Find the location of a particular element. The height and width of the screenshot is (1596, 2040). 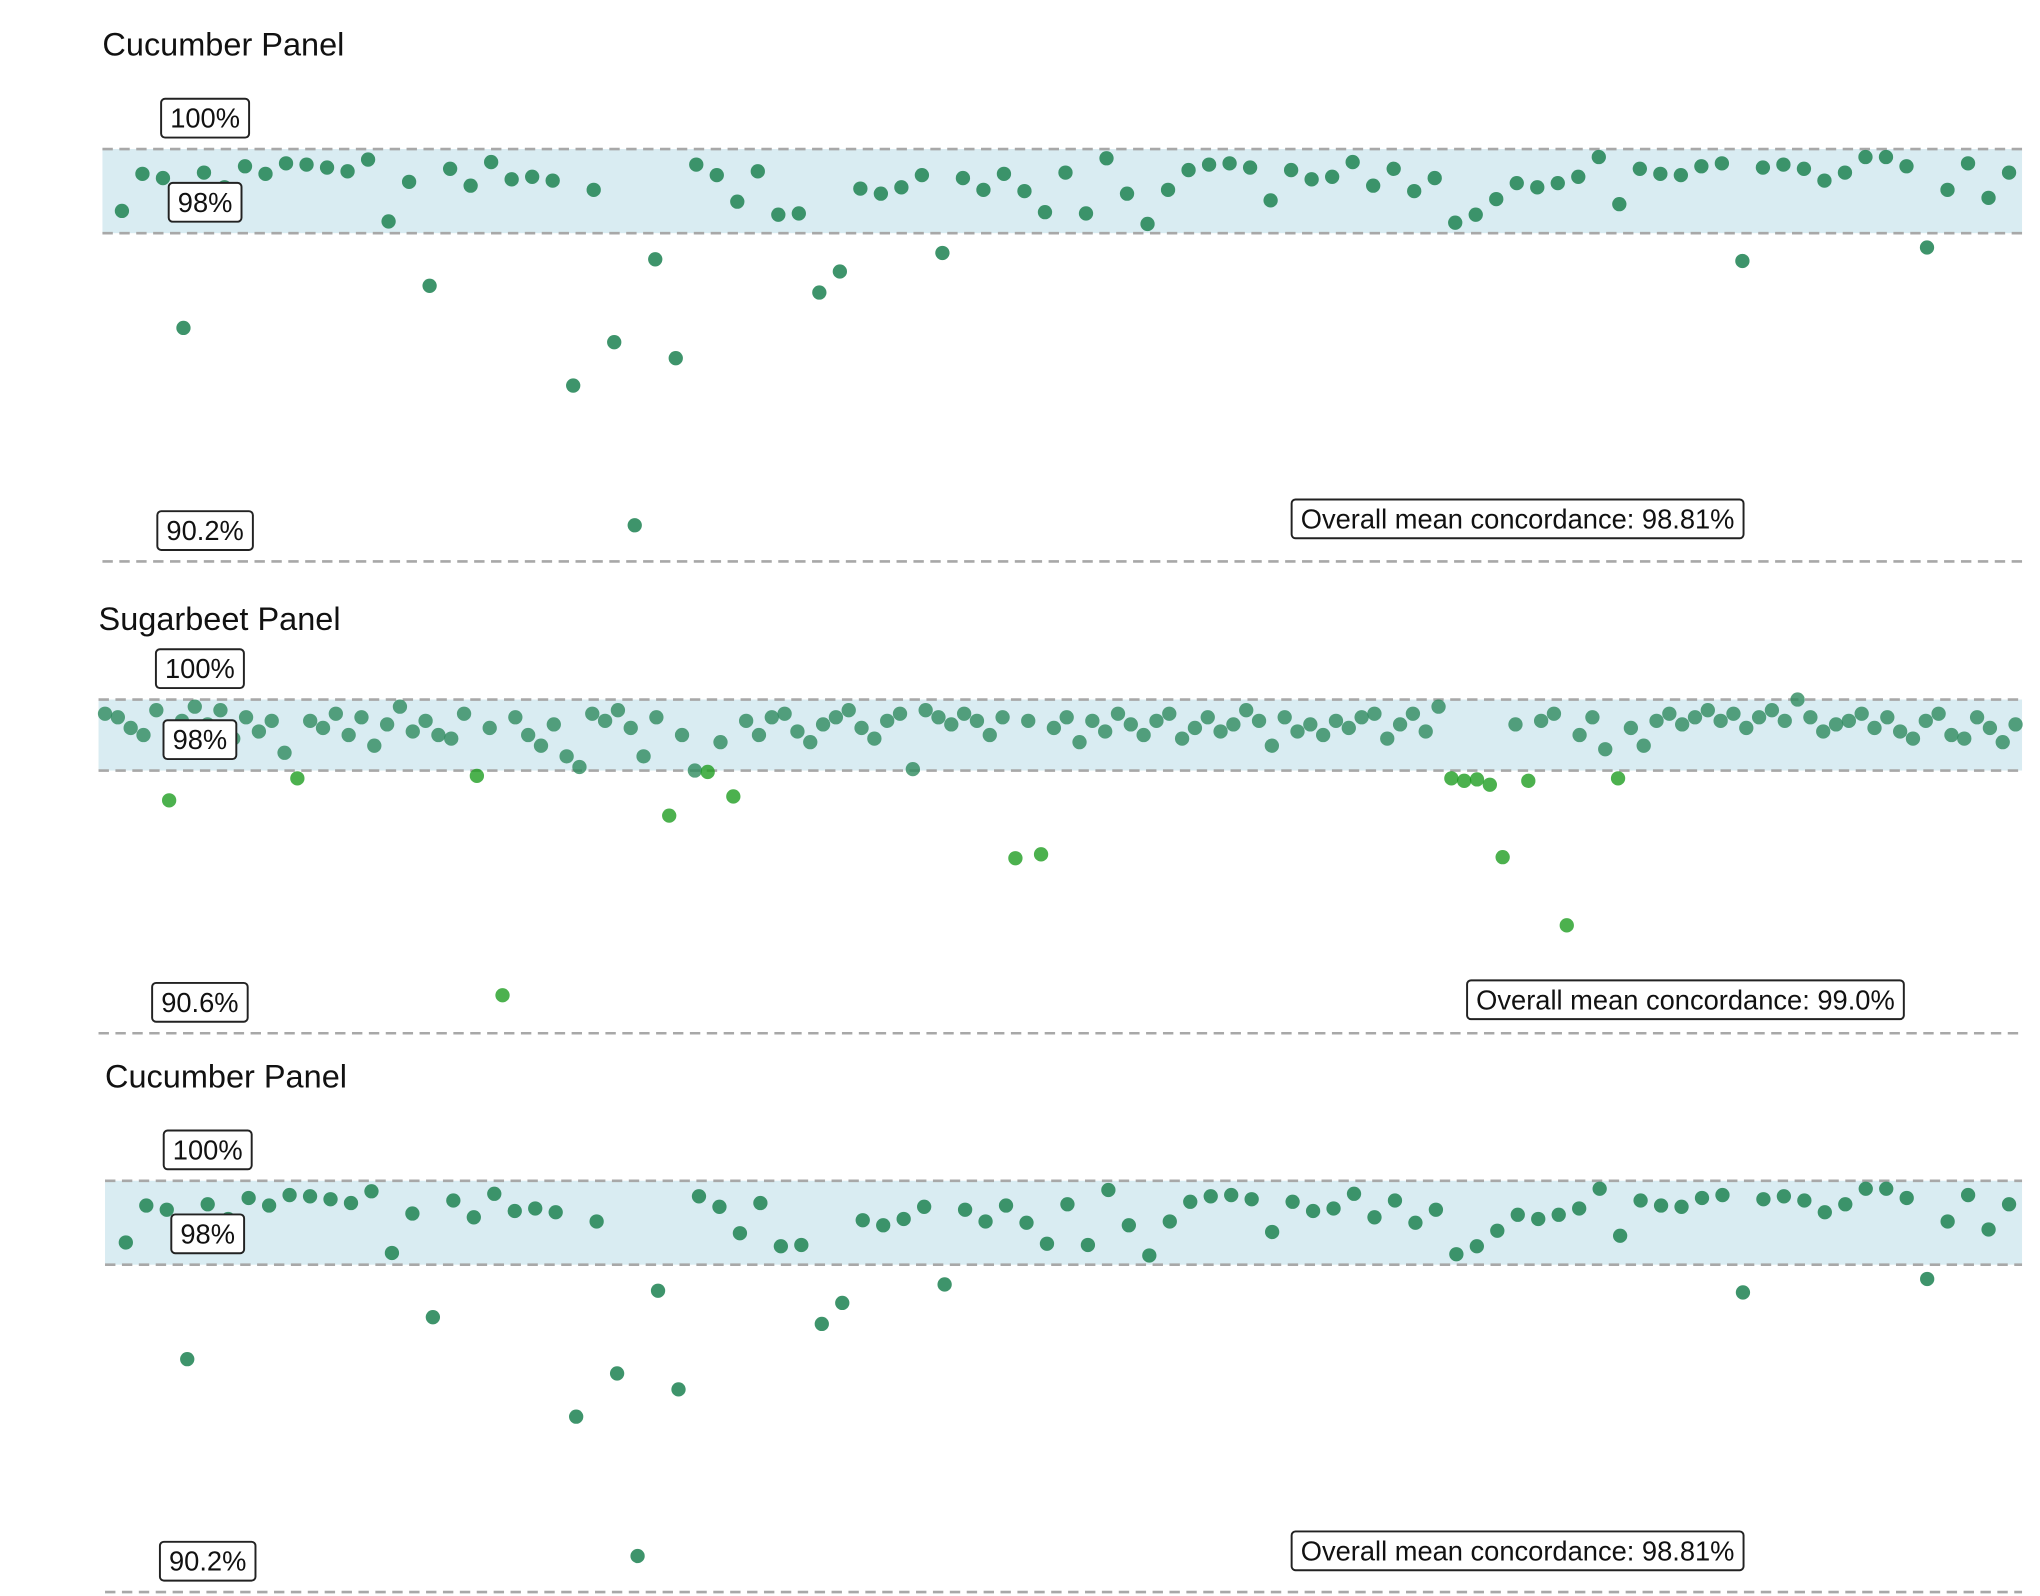

panel-title: Cucumber Panel is located at coordinates (226, 1076).